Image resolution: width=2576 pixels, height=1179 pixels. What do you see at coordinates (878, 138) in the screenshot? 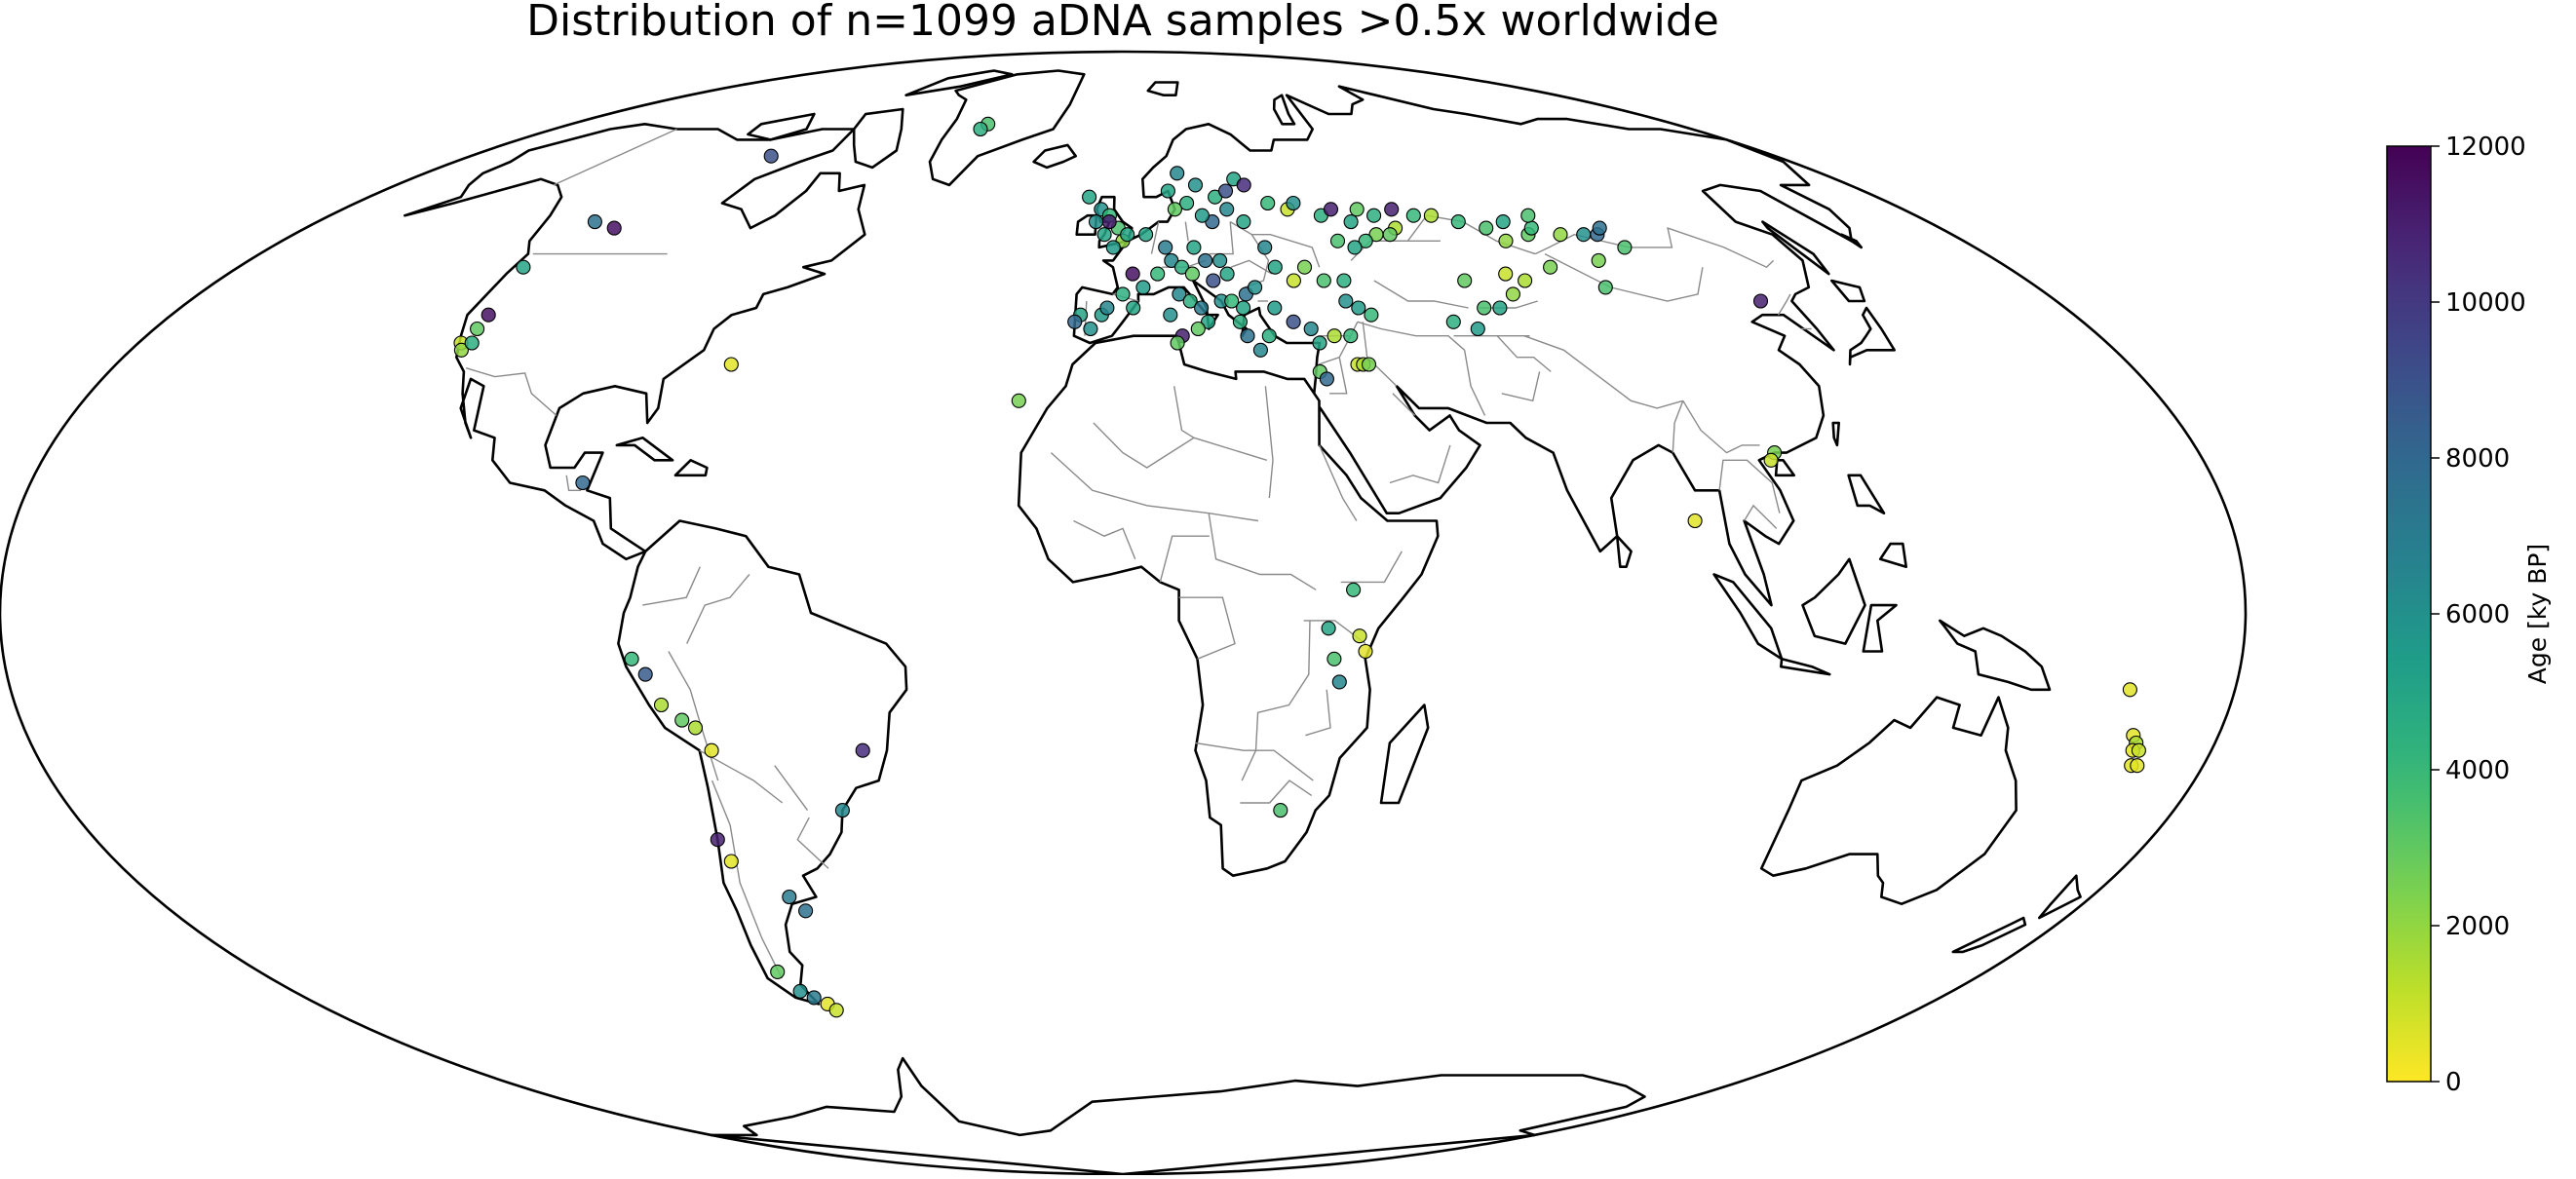
I see `landmass-baffin-island` at bounding box center [878, 138].